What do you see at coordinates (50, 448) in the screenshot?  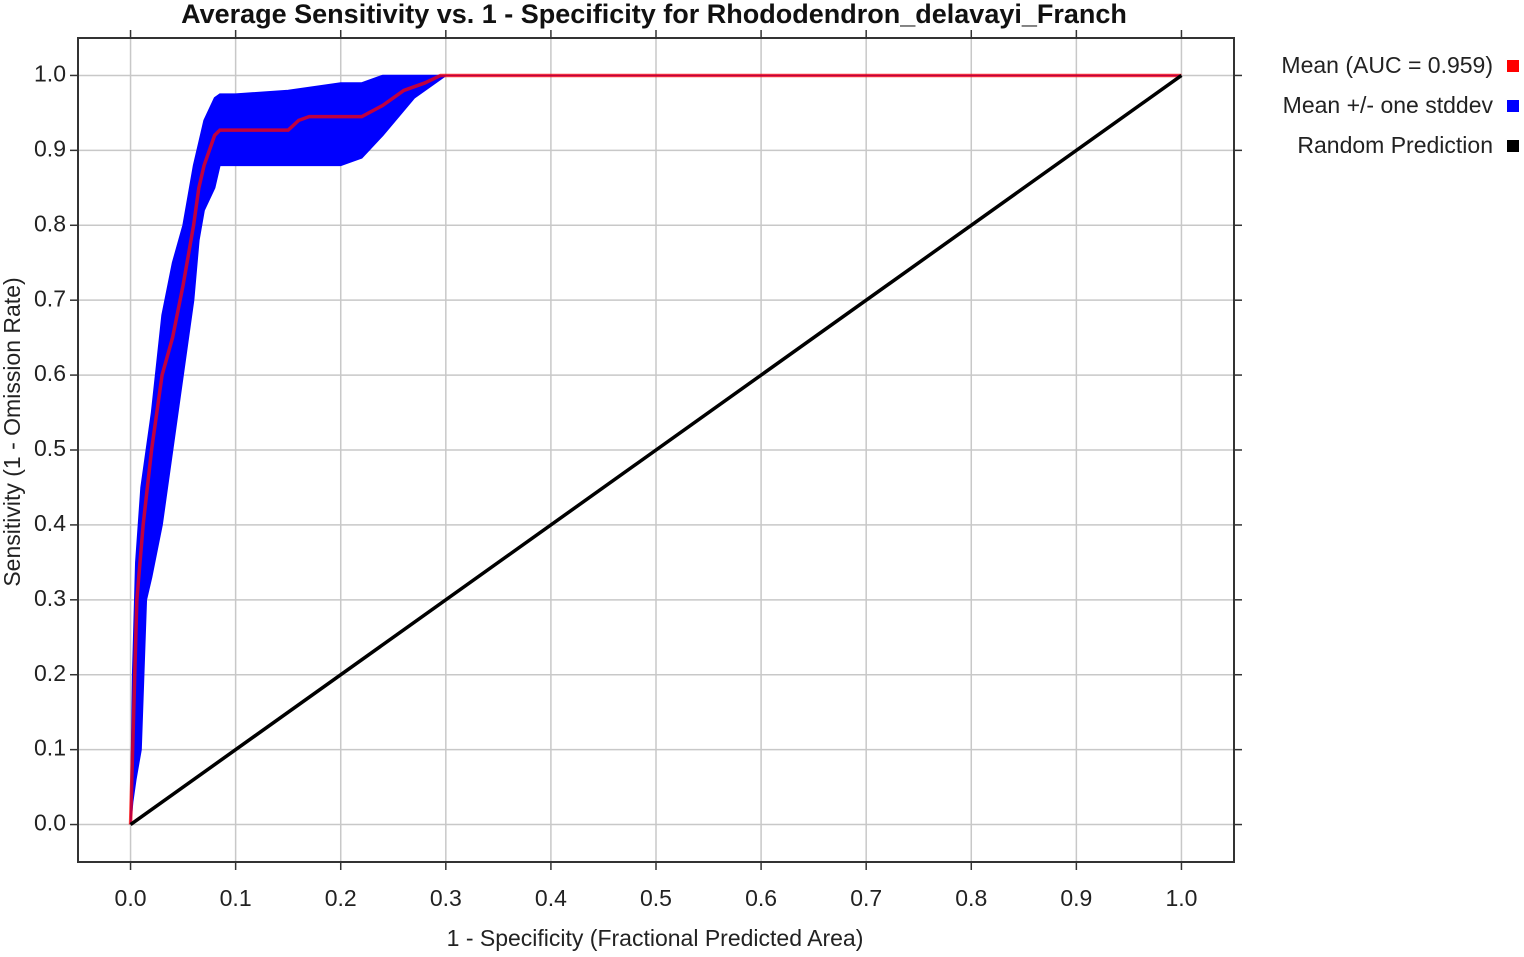 I see `y-tick-label: 0.5` at bounding box center [50, 448].